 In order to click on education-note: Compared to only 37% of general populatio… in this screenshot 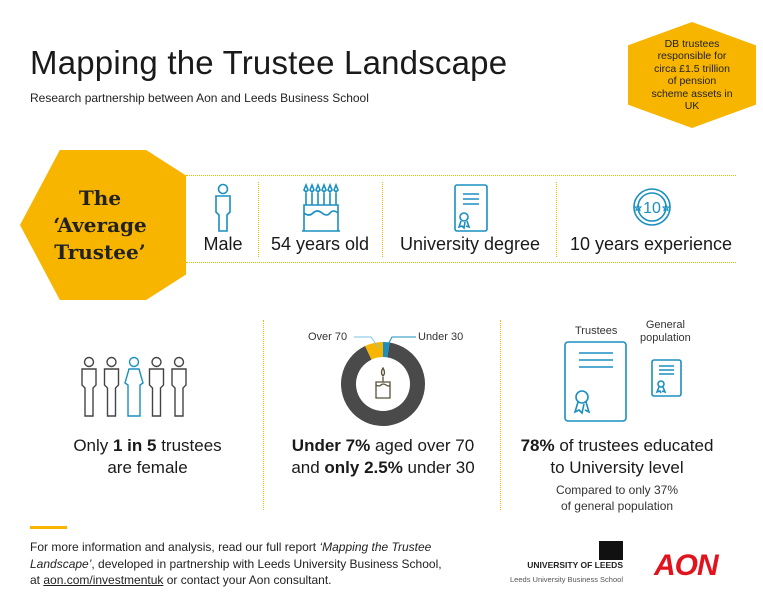, I will do `click(617, 498)`.